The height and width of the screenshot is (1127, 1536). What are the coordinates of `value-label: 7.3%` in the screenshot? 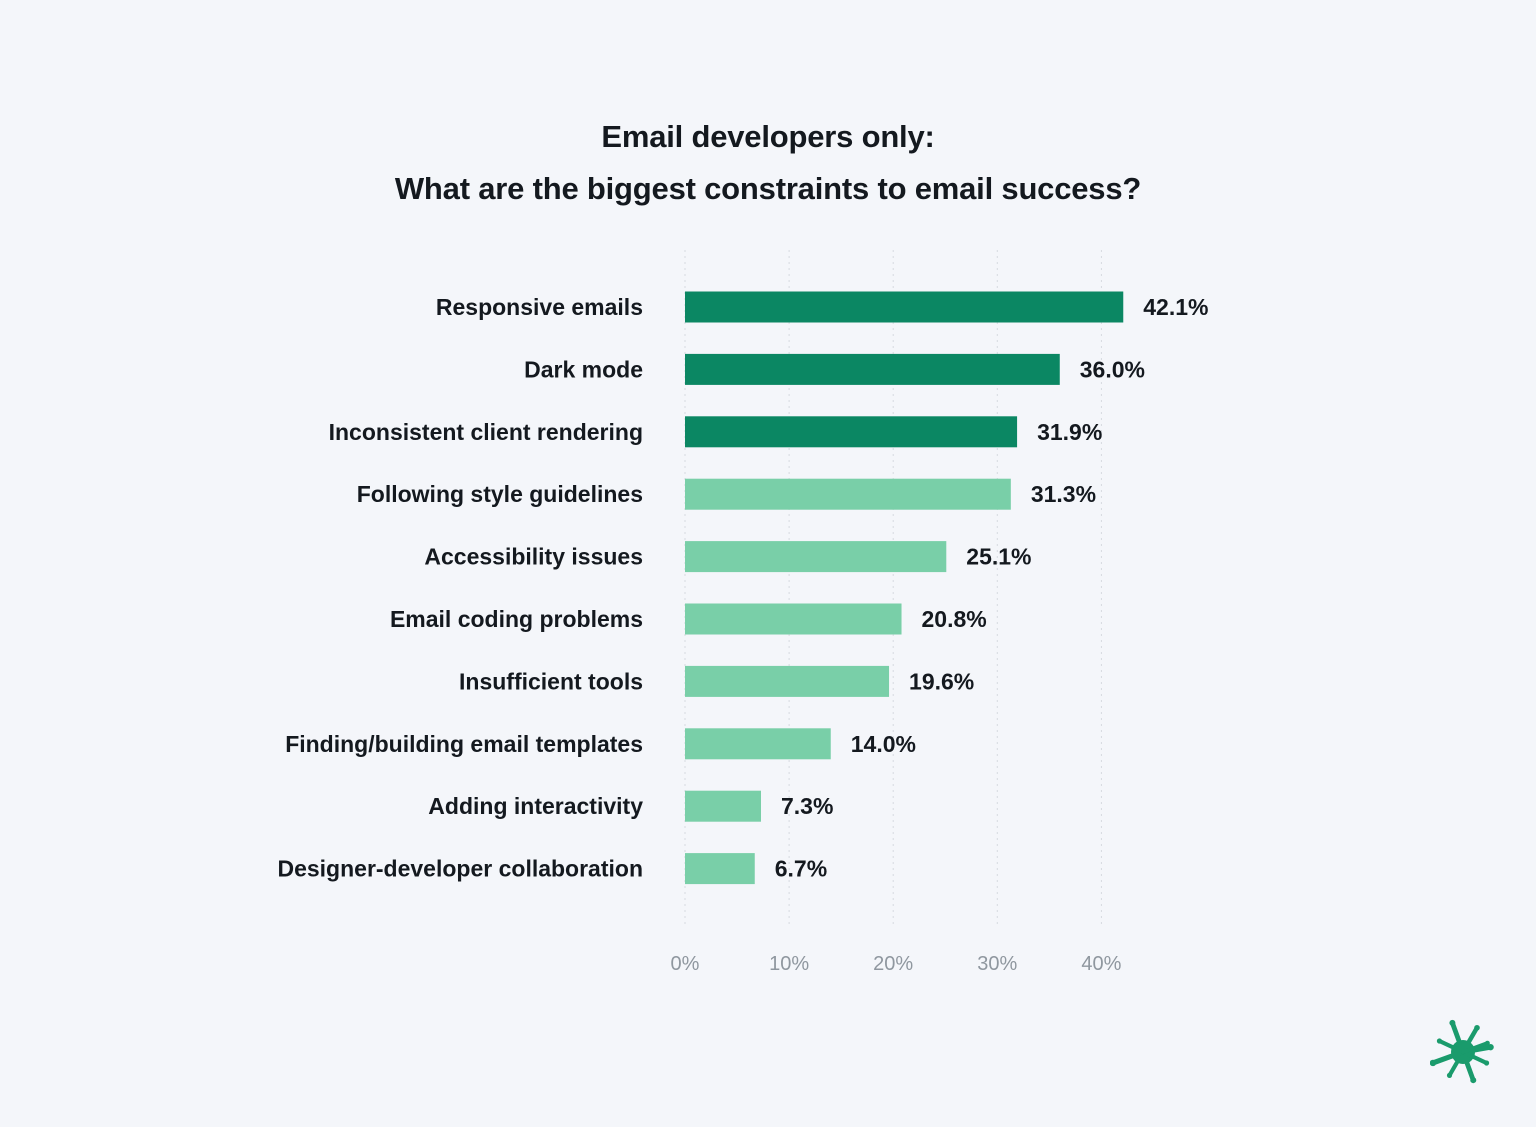 It's located at (807, 806).